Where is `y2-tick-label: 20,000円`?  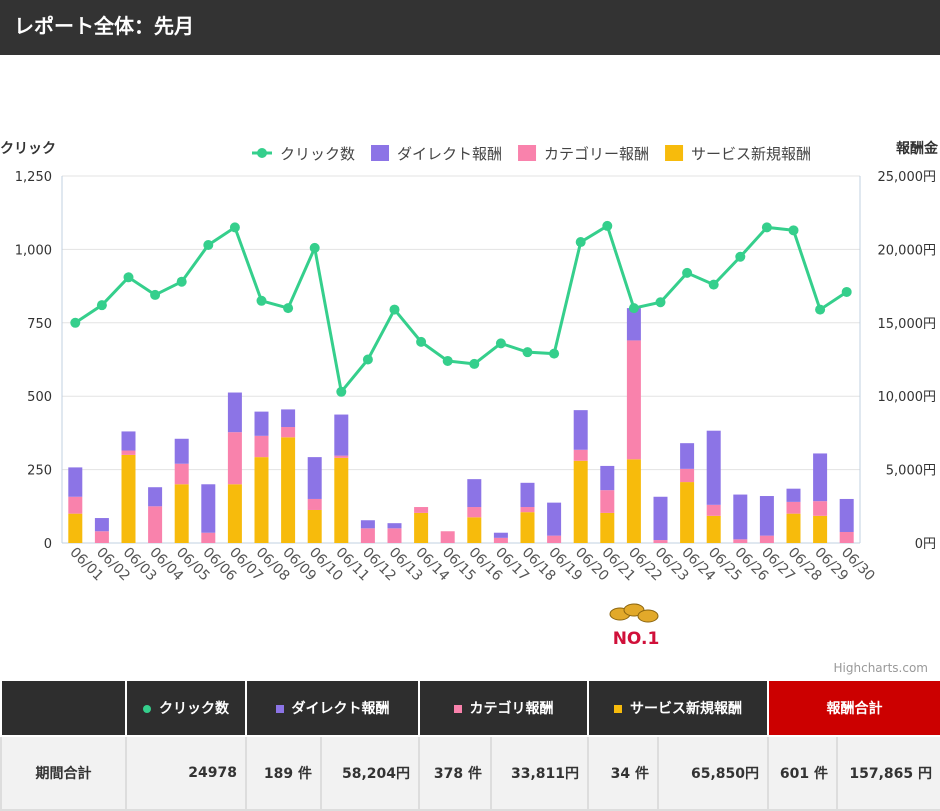
y2-tick-label: 20,000円 is located at coordinates (907, 250).